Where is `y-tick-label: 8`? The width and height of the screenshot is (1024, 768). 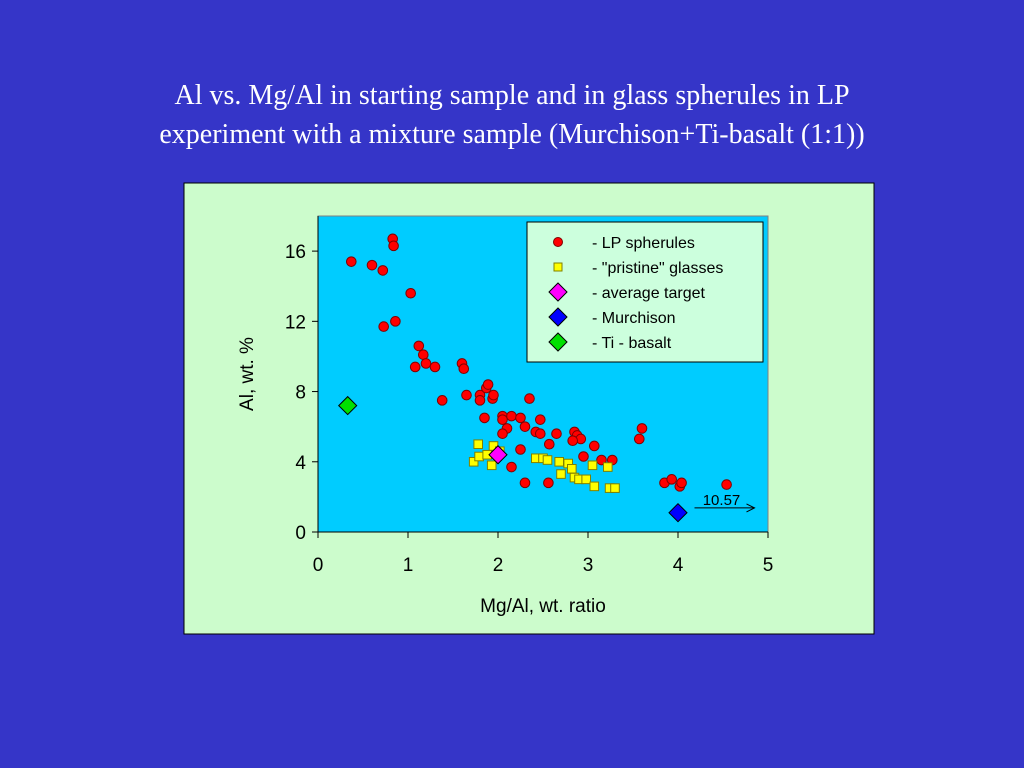 y-tick-label: 8 is located at coordinates (300, 393).